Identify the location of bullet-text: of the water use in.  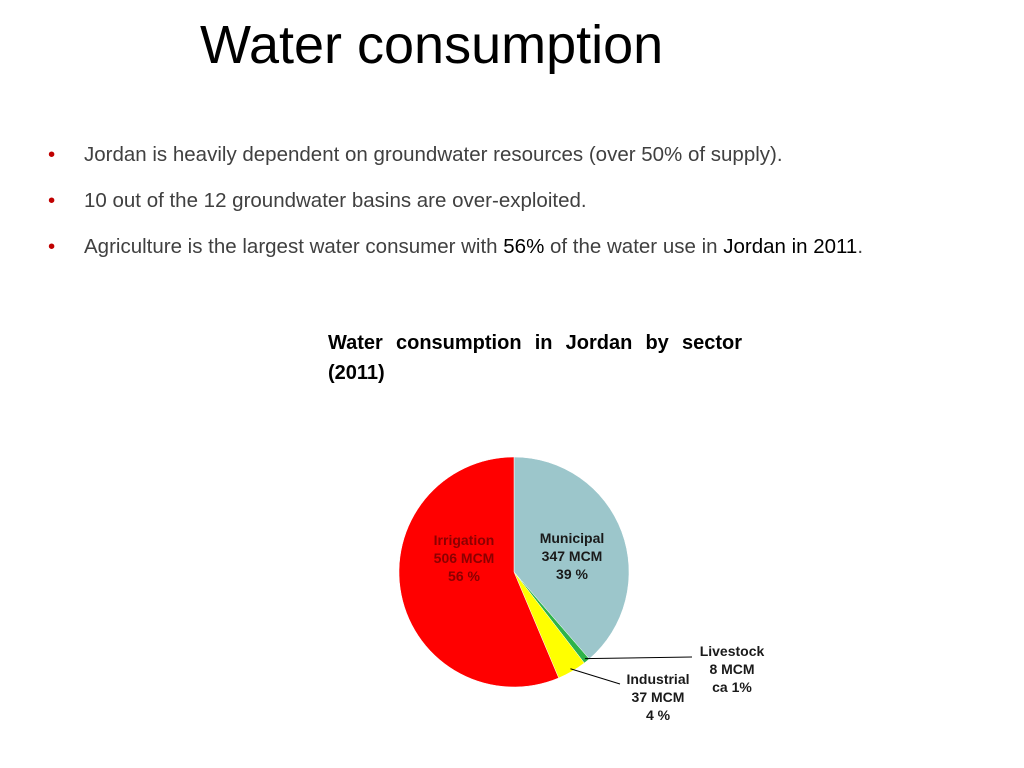
(634, 246).